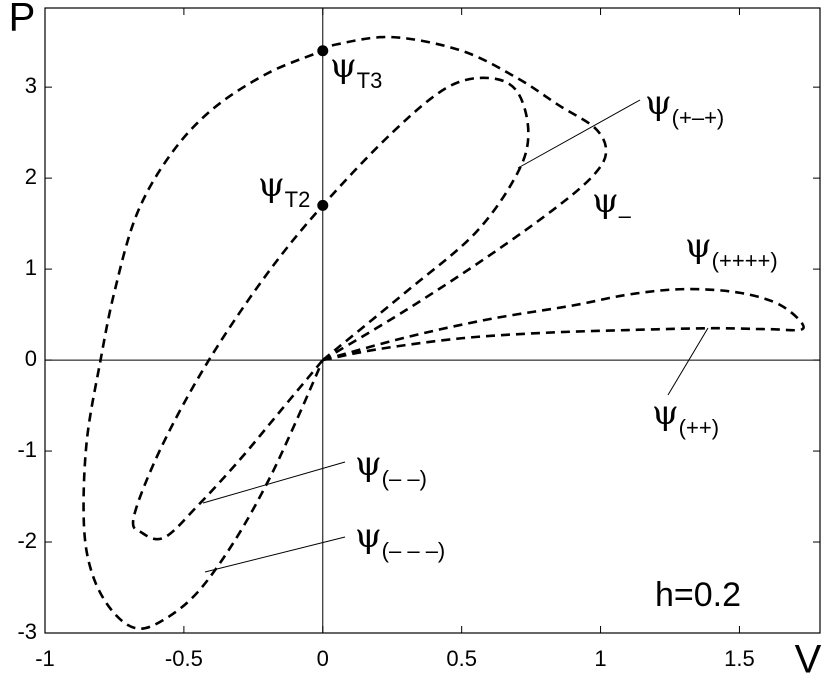  I want to click on x-tick-label: -1, so click(45, 658).